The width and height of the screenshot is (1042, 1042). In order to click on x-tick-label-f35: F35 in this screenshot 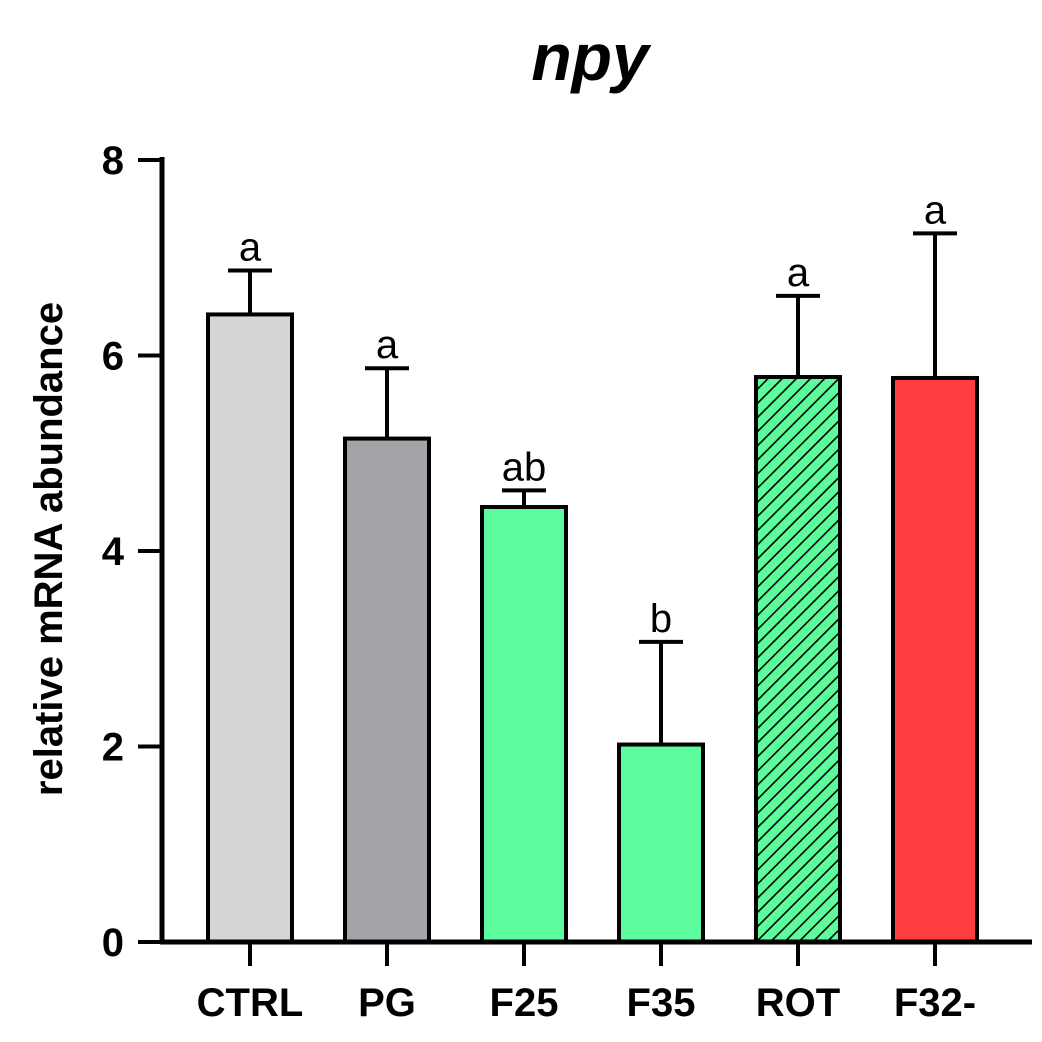, I will do `click(661, 1003)`.